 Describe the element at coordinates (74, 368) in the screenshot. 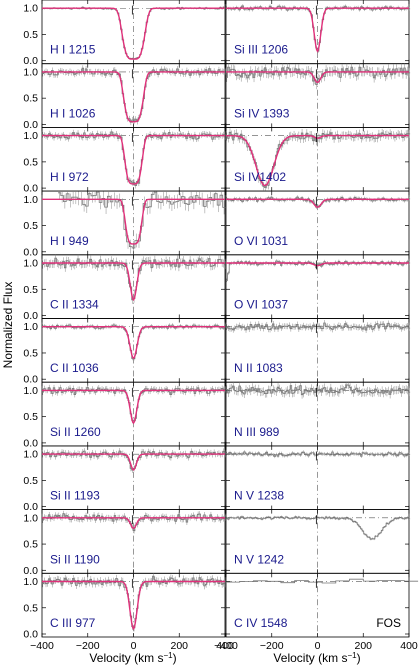

I see `ion-label: C II 1036` at that location.